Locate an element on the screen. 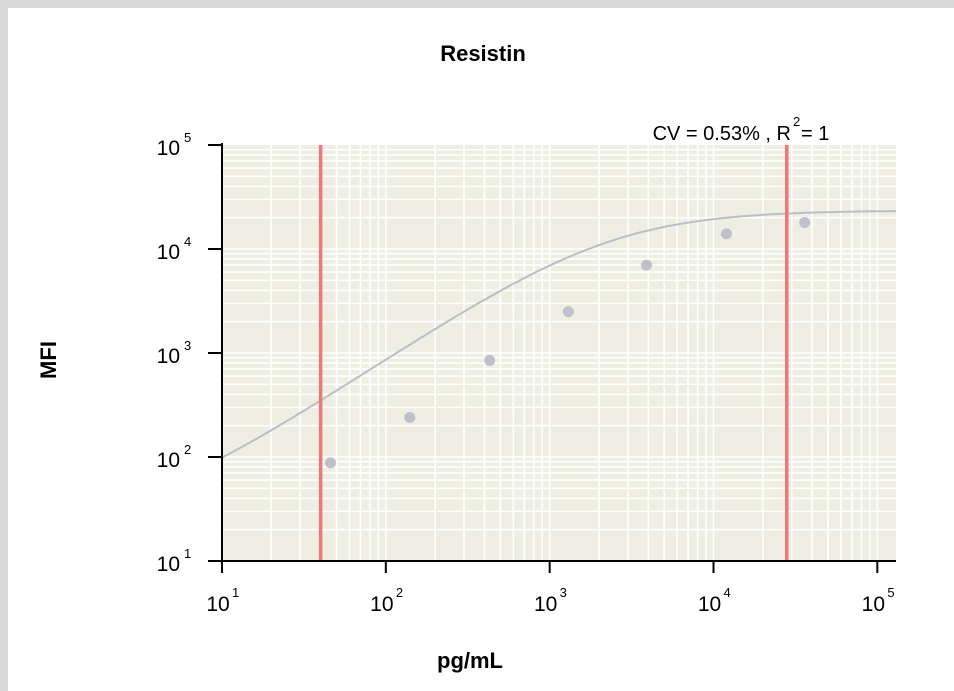 The width and height of the screenshot is (954, 691). y-tick-exponent-1: 1 is located at coordinates (187, 553).